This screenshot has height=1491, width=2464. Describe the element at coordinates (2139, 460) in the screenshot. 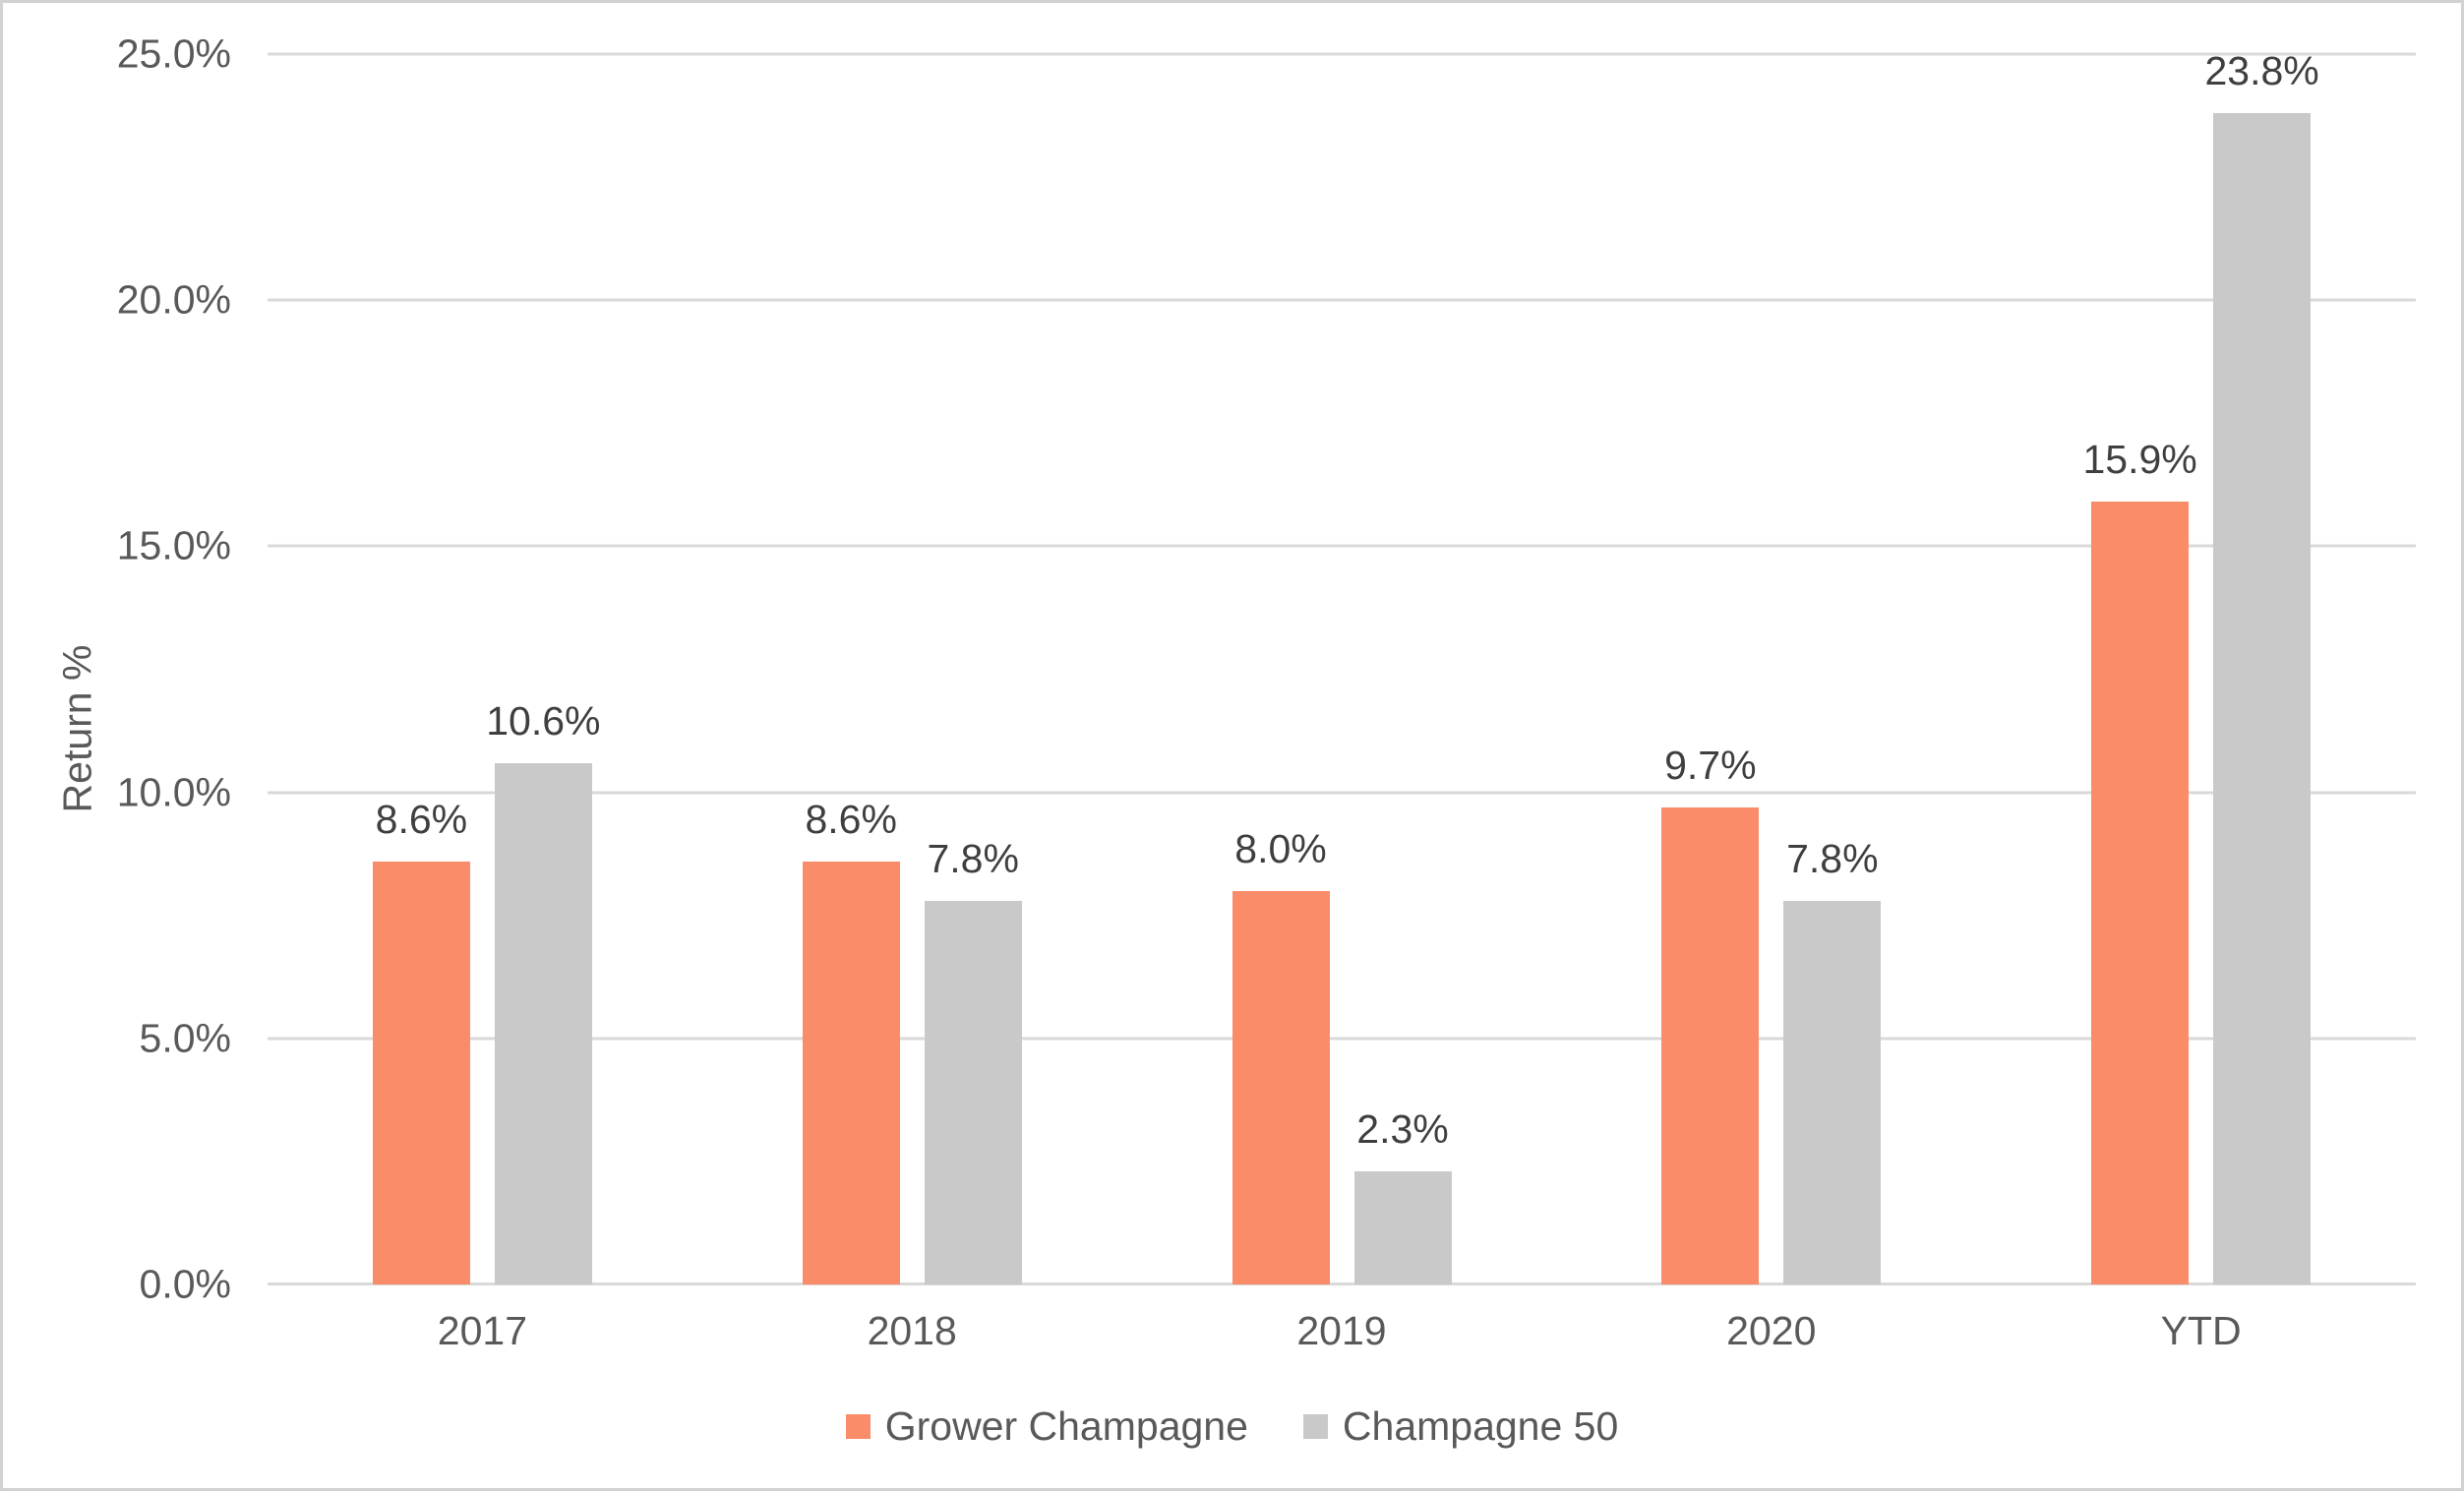

I see `data-label-grower-champagne-ytd: 15.9%` at that location.